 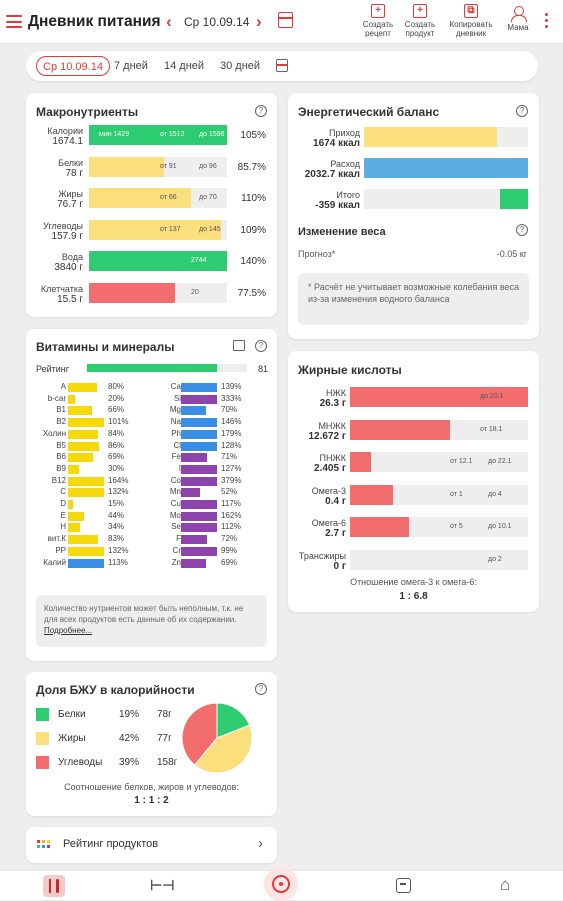 What do you see at coordinates (176, 550) in the screenshot?
I see `vitamin-name: Cr` at bounding box center [176, 550].